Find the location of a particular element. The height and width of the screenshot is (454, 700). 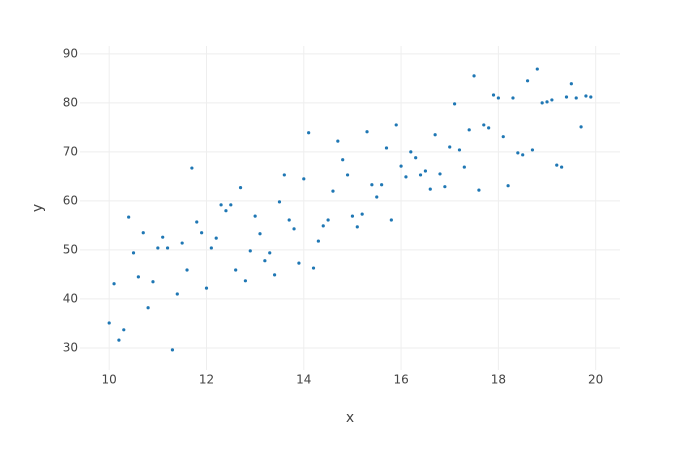

y-tick-label: 80 is located at coordinates (70, 102).